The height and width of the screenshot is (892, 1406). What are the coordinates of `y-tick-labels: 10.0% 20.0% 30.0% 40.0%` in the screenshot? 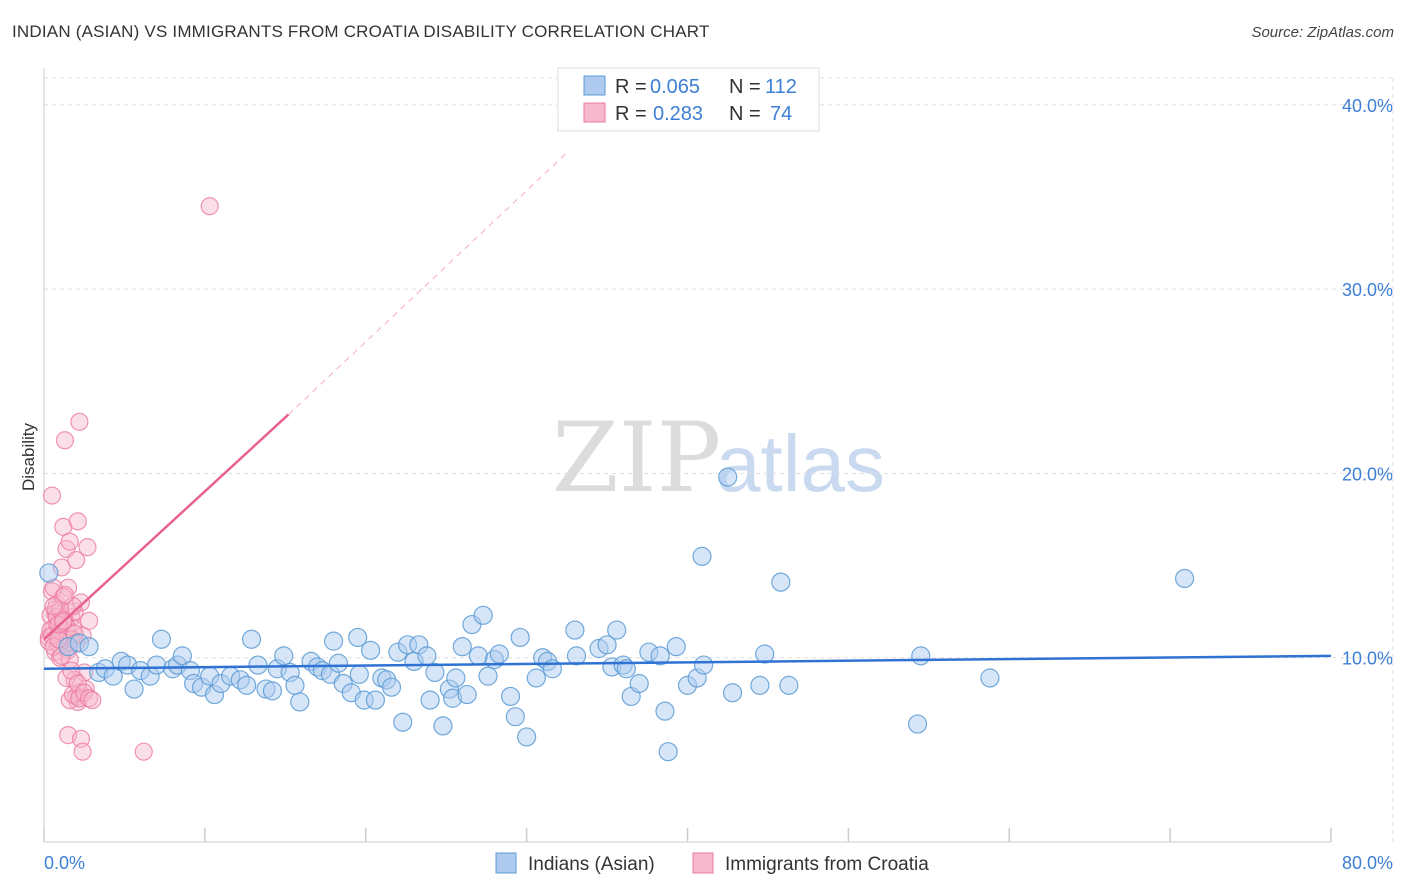 It's located at (1367, 382).